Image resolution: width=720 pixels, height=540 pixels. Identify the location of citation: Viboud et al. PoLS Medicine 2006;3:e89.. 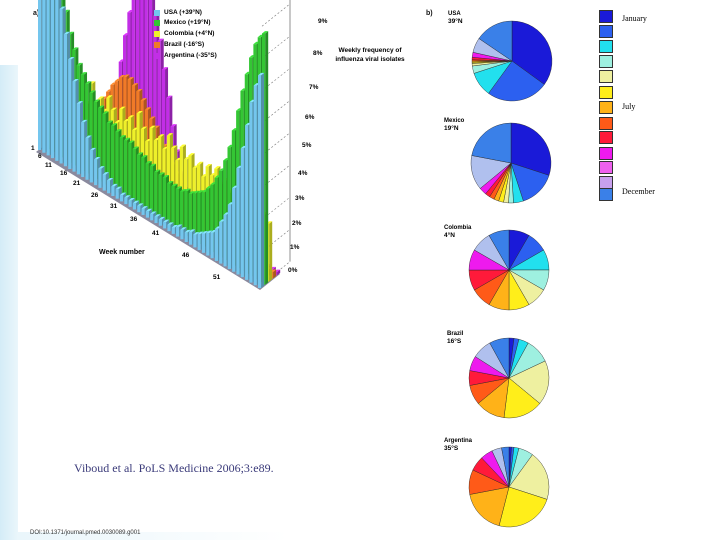
(174, 468).